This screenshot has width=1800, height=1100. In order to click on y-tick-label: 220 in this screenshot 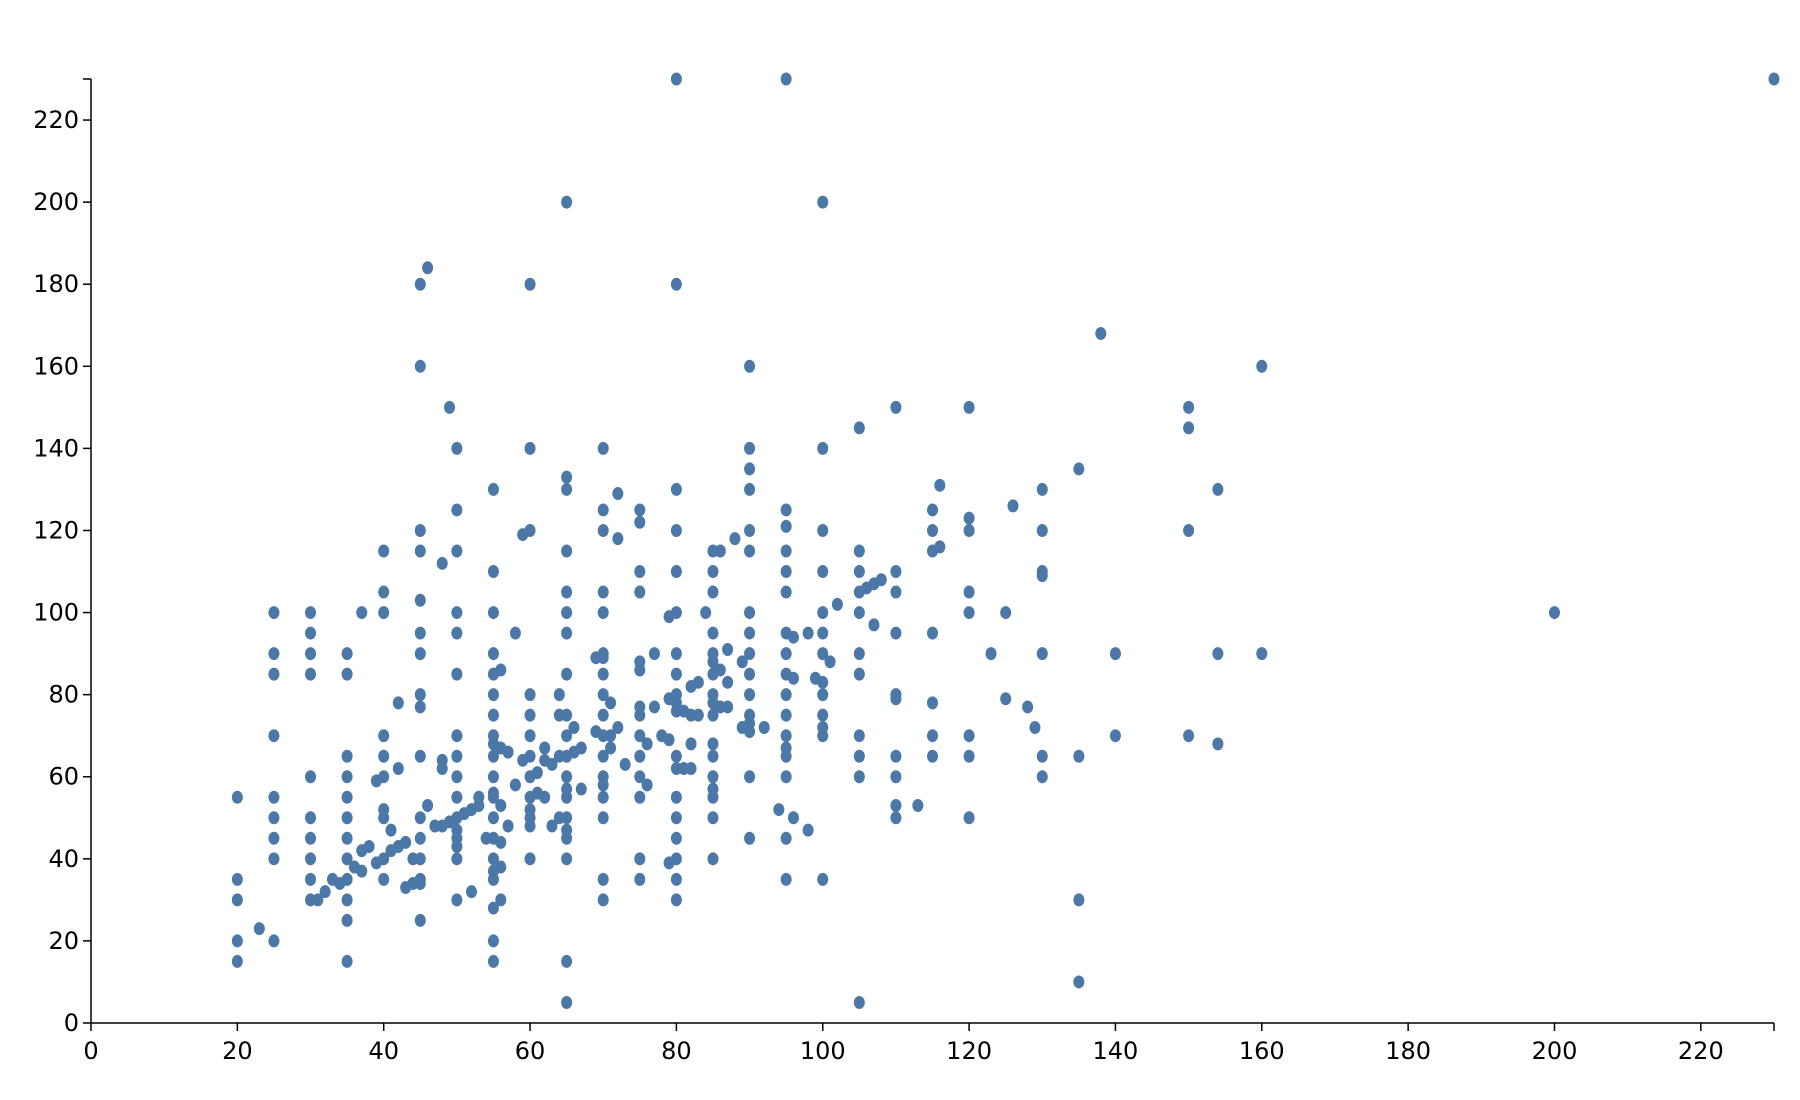, I will do `click(56, 120)`.